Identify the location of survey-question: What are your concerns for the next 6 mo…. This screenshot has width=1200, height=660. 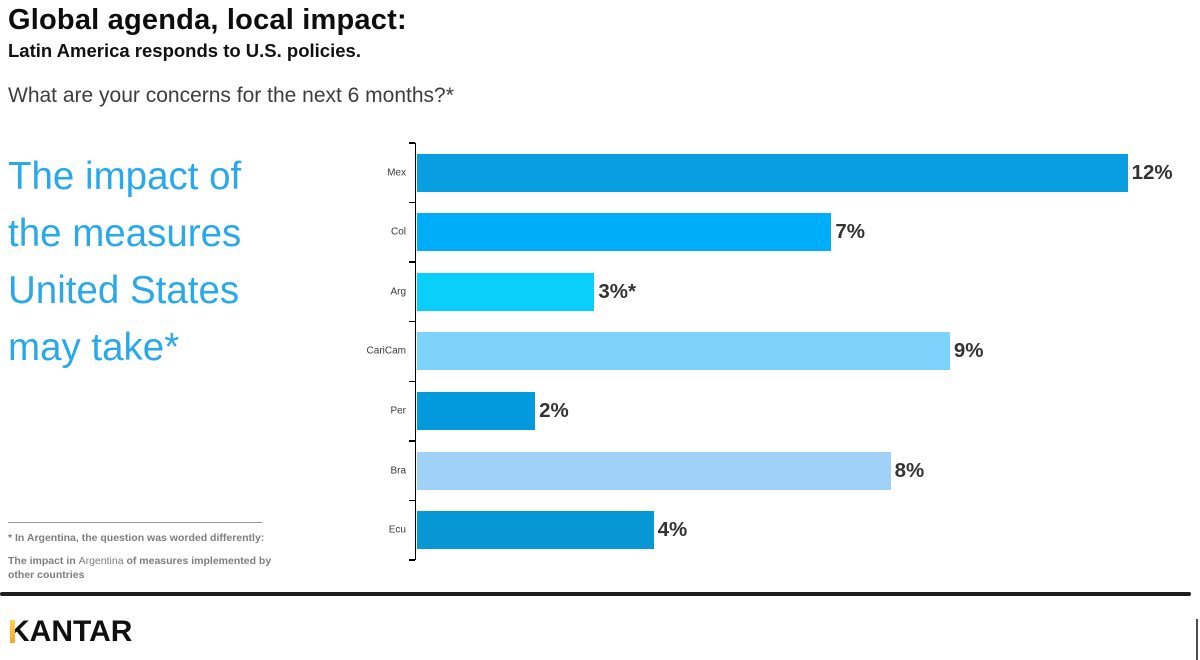
(231, 95).